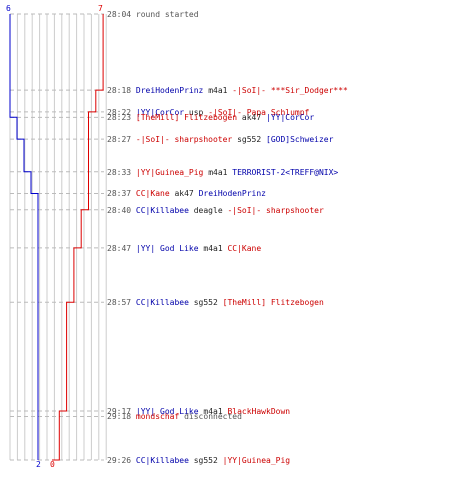  What do you see at coordinates (119, 91) in the screenshot?
I see `event-time: 28:18` at bounding box center [119, 91].